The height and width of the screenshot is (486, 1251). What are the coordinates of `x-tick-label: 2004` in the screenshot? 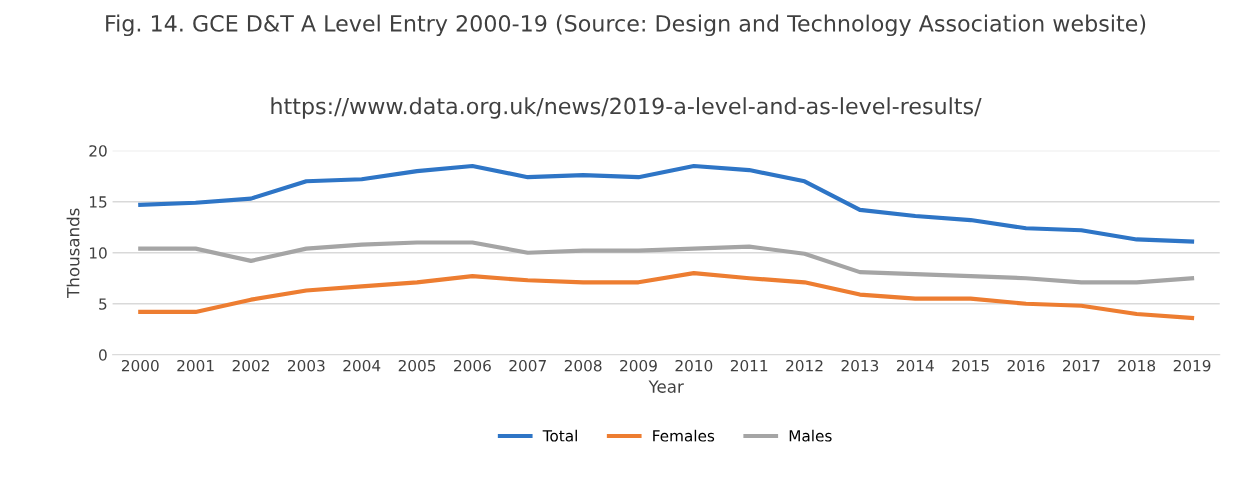 It's located at (362, 365).